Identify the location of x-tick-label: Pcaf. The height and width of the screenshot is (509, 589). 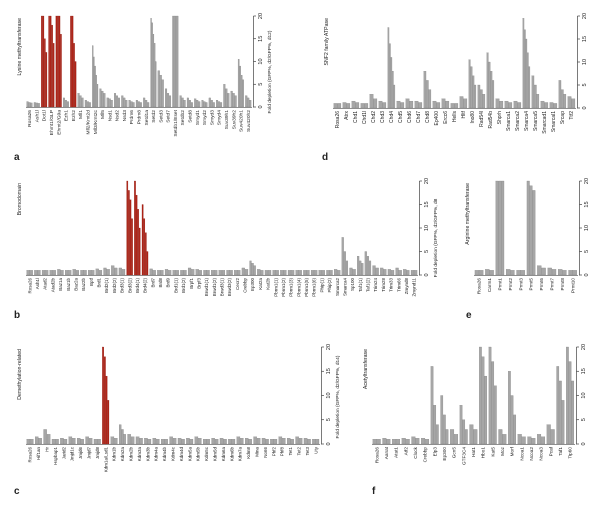
(550, 451).